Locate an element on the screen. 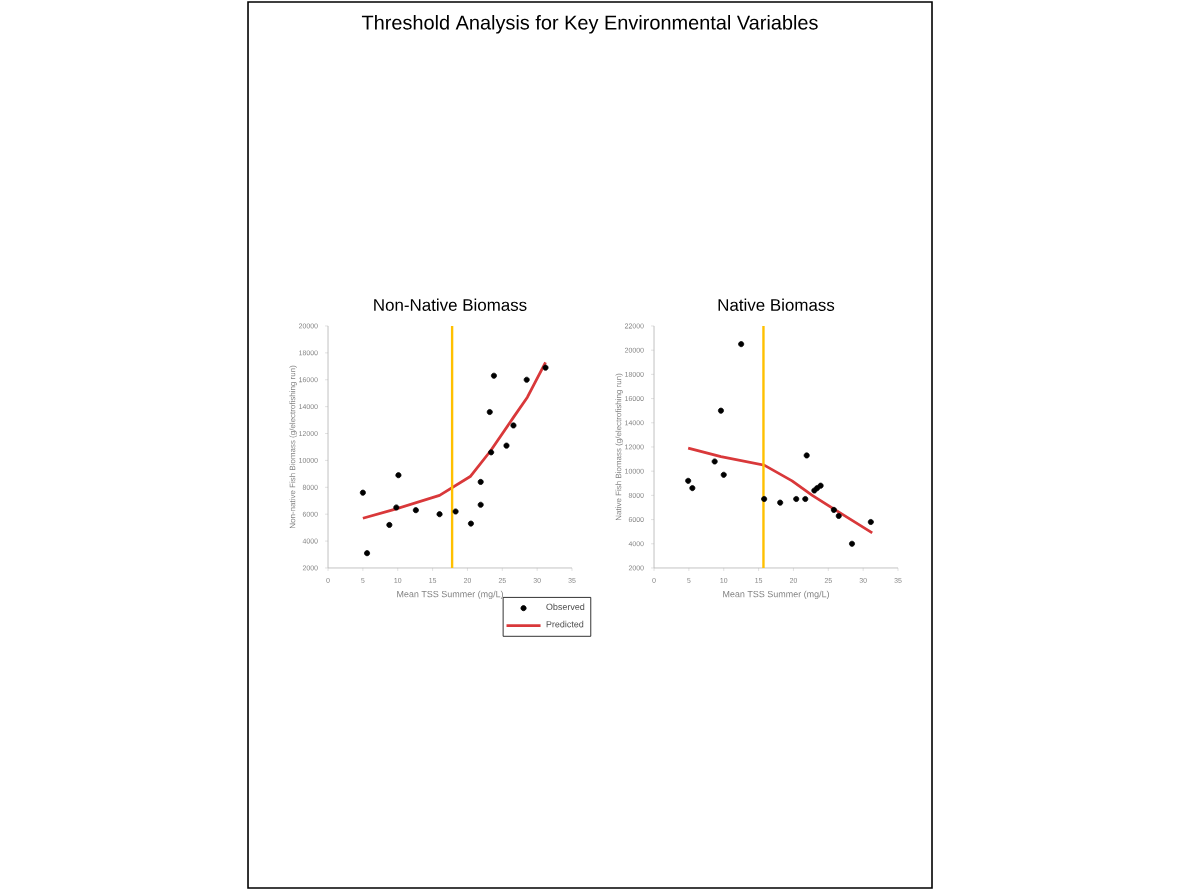  chart-title: Non-Native Biomass is located at coordinates (450, 304).